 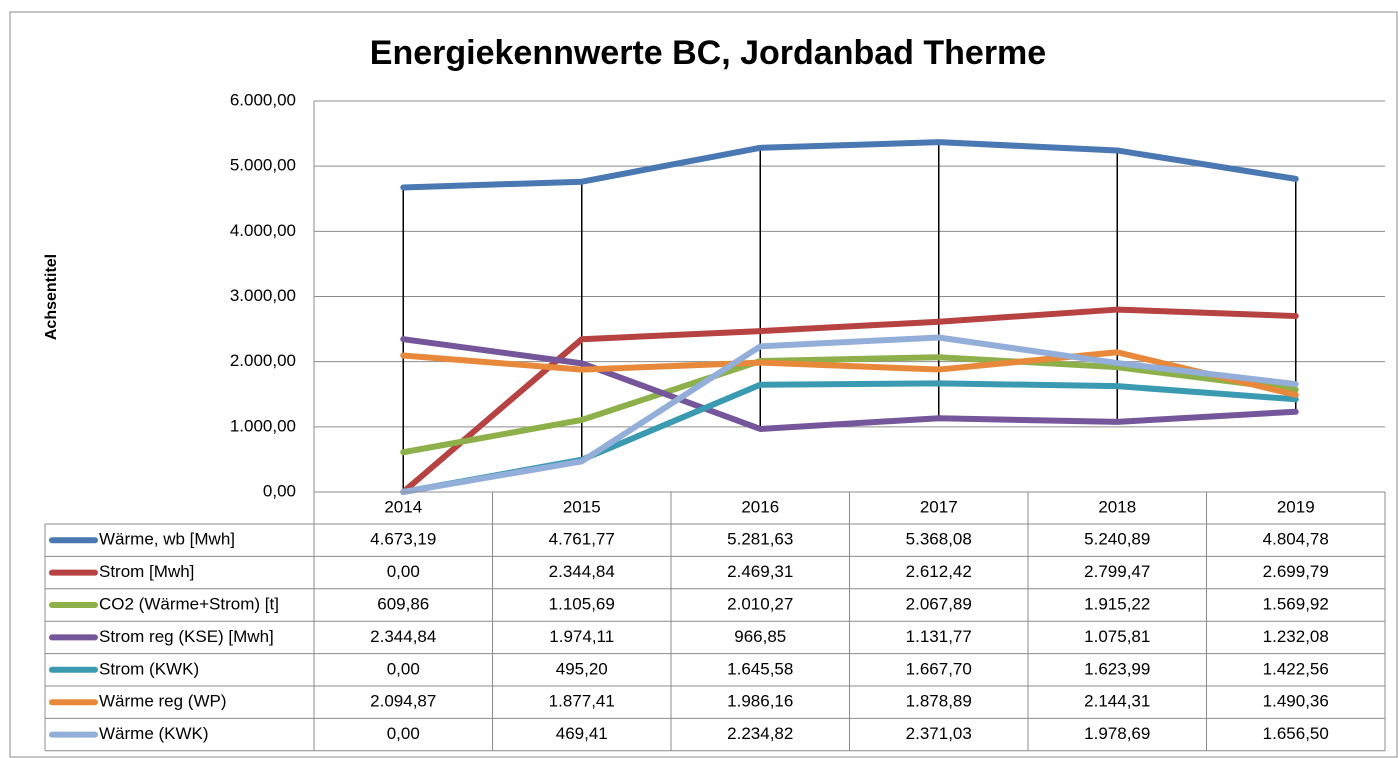 What do you see at coordinates (1117, 668) in the screenshot?
I see `table-value: 1.623,99` at bounding box center [1117, 668].